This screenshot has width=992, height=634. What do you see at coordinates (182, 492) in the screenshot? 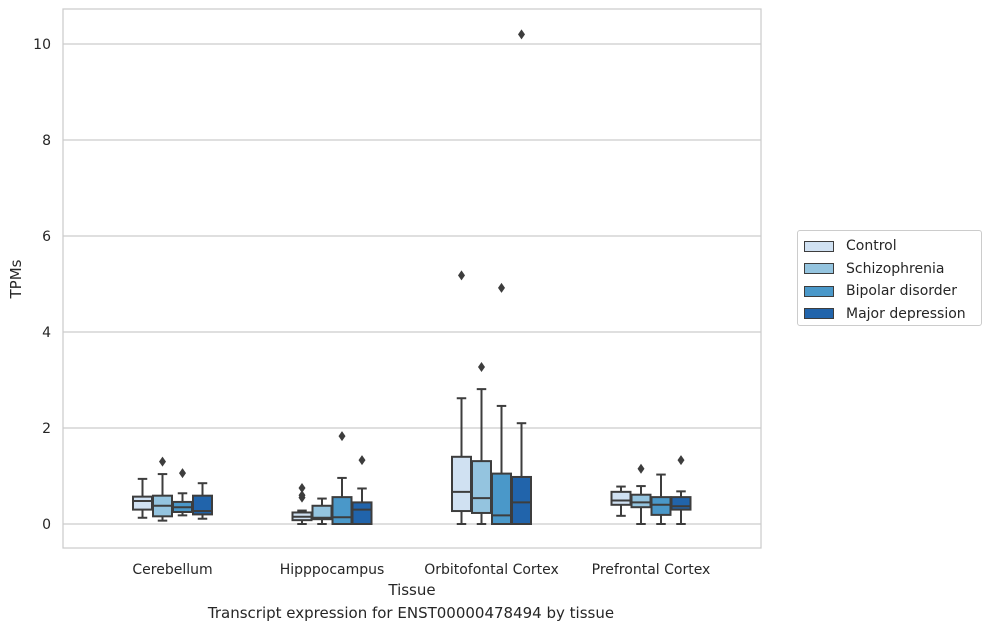
I see `box-bipolar-disorder` at bounding box center [182, 492].